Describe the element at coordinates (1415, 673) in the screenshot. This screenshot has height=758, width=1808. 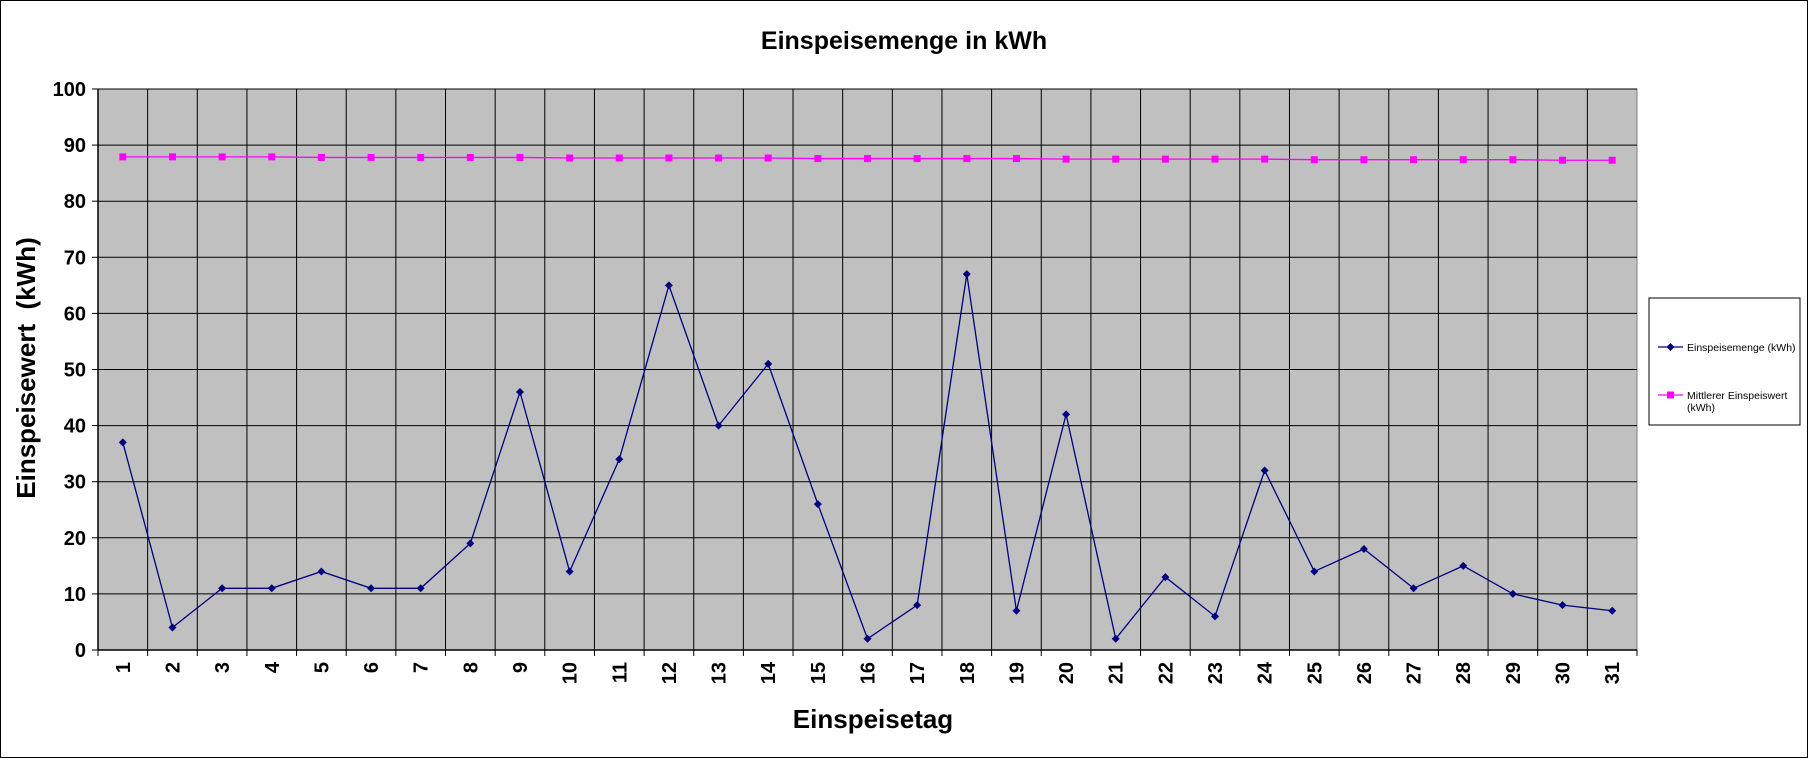
I see `x-tick-label: 27` at that location.